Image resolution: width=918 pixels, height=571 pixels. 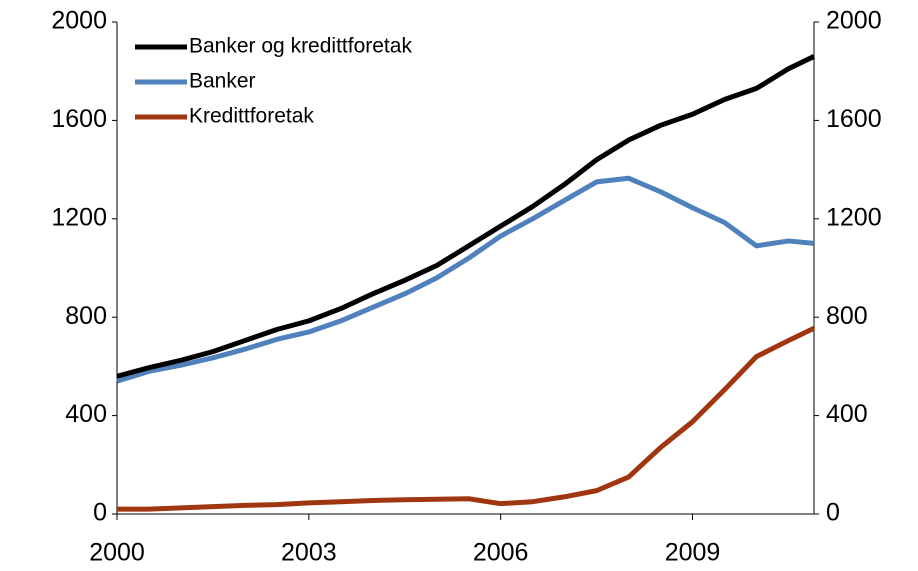 What do you see at coordinates (847, 316) in the screenshot?
I see `y2-tick-label: 800` at bounding box center [847, 316].